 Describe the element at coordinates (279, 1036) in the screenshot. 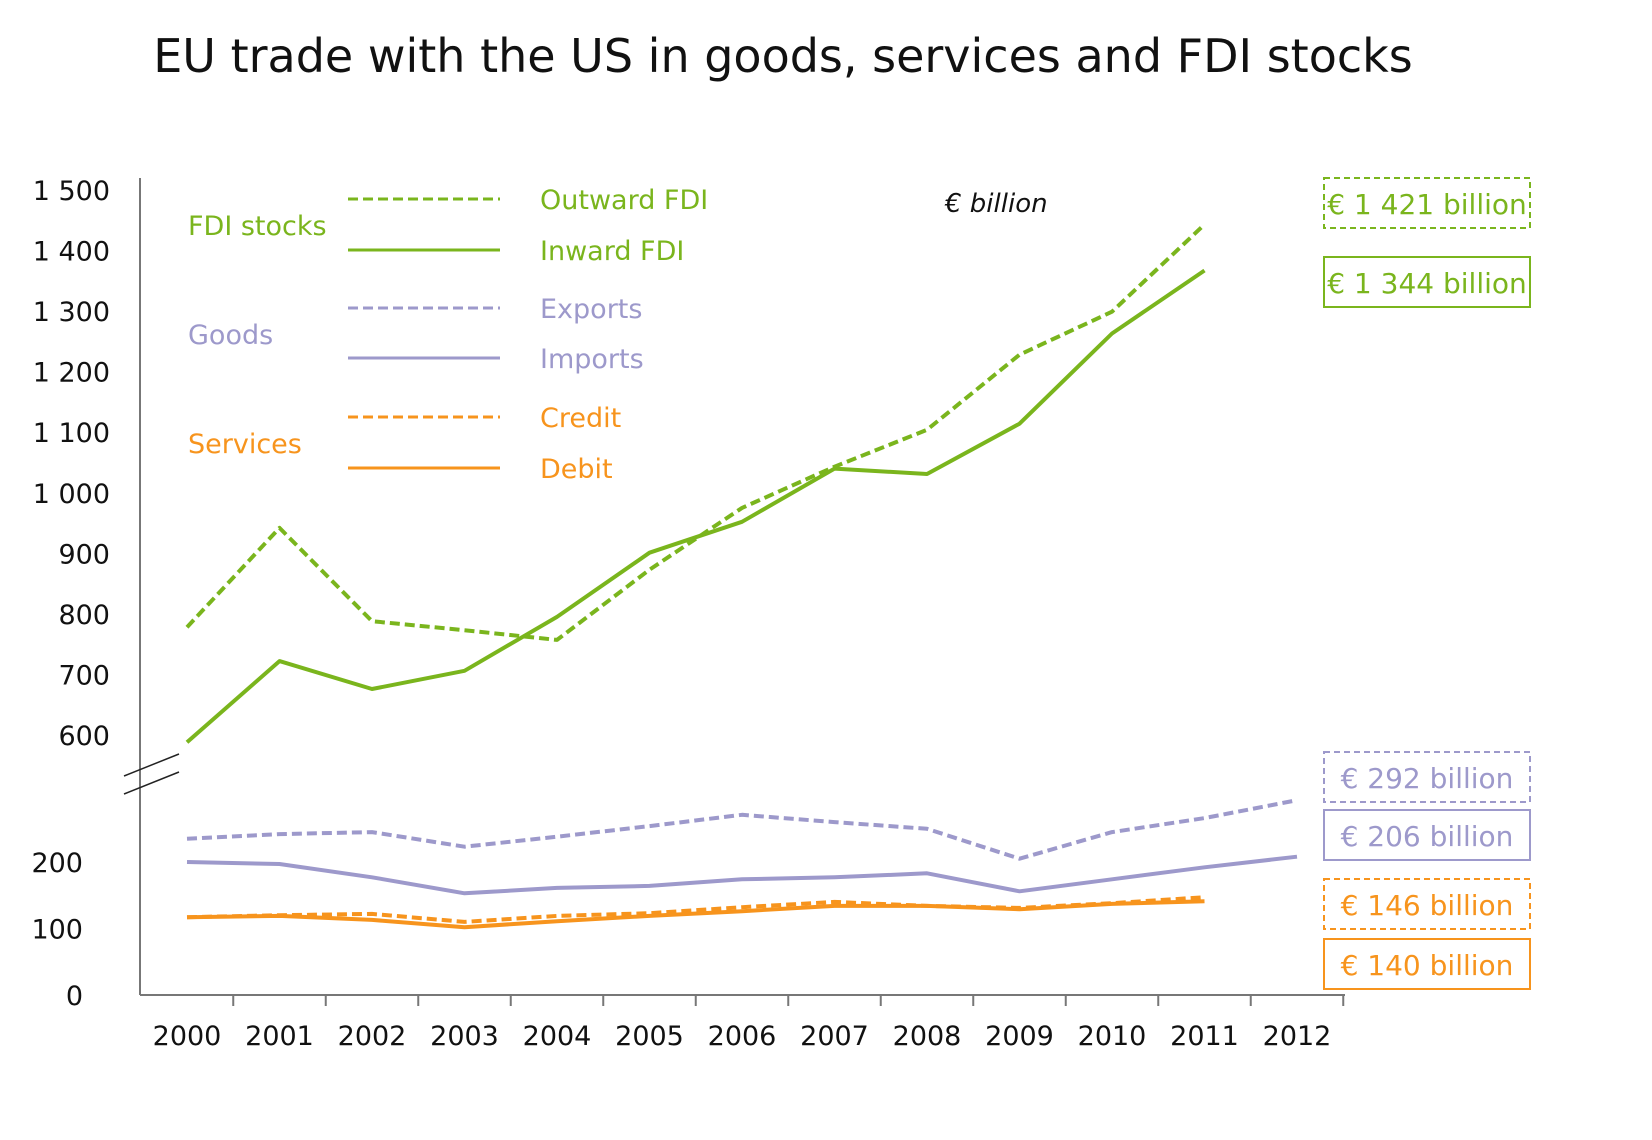

I see `x-tick-label: 2001` at that location.